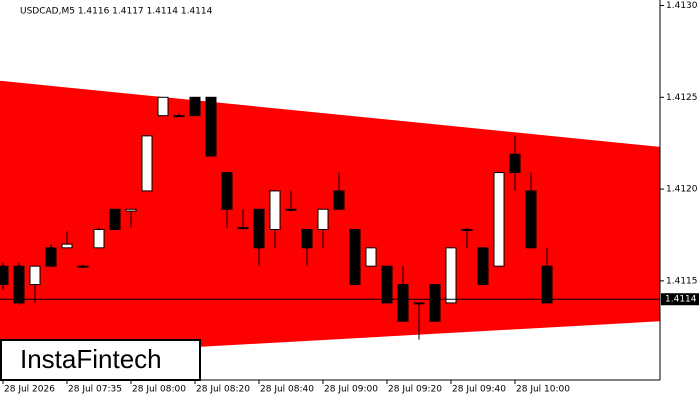 The image size is (700, 400). I want to click on price-label-box, so click(680, 299).